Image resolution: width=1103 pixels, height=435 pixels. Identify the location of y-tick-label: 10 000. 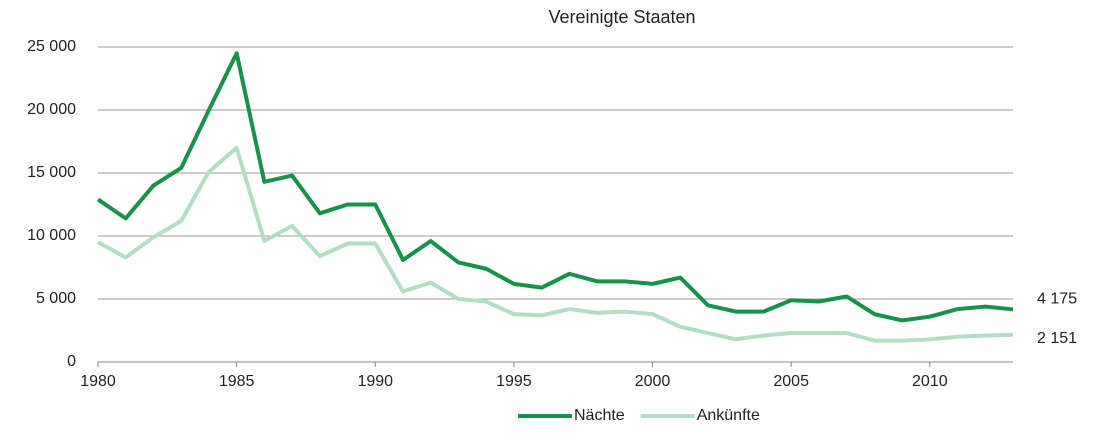
(51, 235).